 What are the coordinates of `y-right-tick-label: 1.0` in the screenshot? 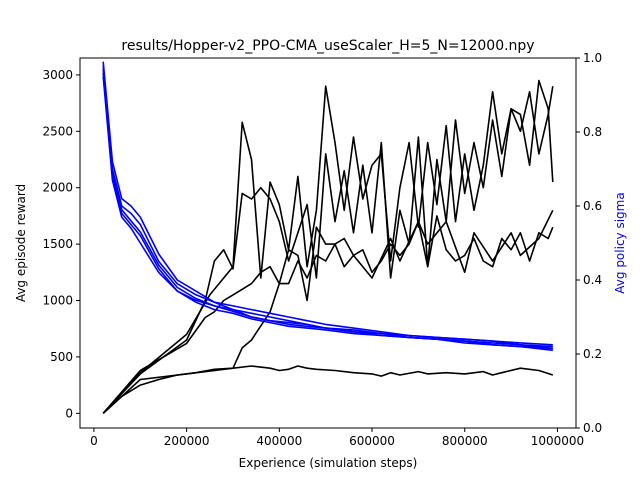 It's located at (592, 58).